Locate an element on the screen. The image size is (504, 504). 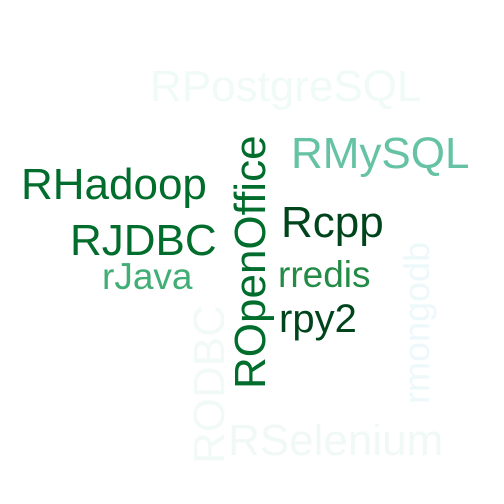
word-rhadoop: RHadoop is located at coordinates (114, 184).